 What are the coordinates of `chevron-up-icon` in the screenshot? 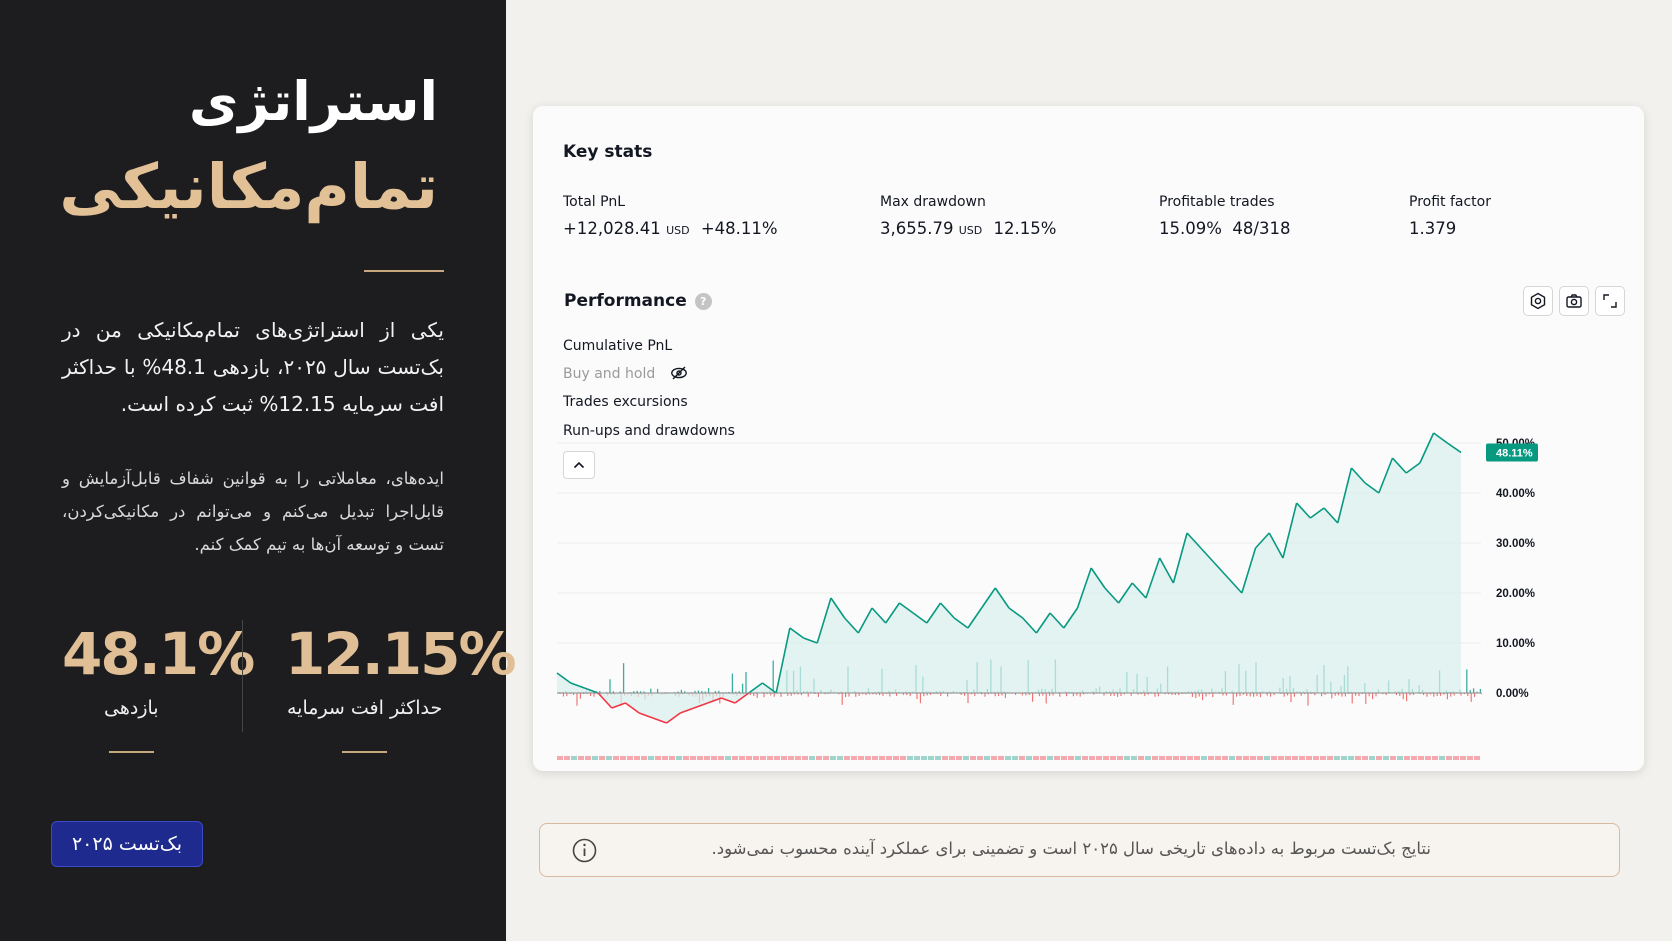 It's located at (579, 465).